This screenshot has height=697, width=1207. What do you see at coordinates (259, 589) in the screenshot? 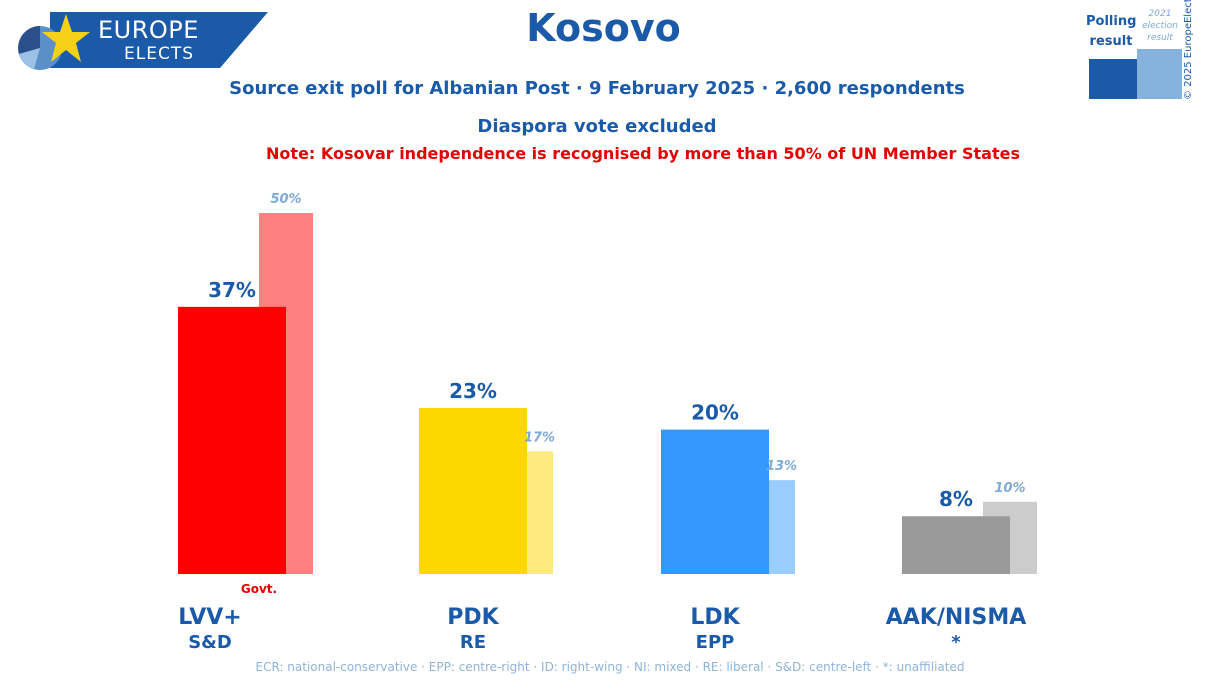
I see `annotation-govt-0: Govt.` at bounding box center [259, 589].